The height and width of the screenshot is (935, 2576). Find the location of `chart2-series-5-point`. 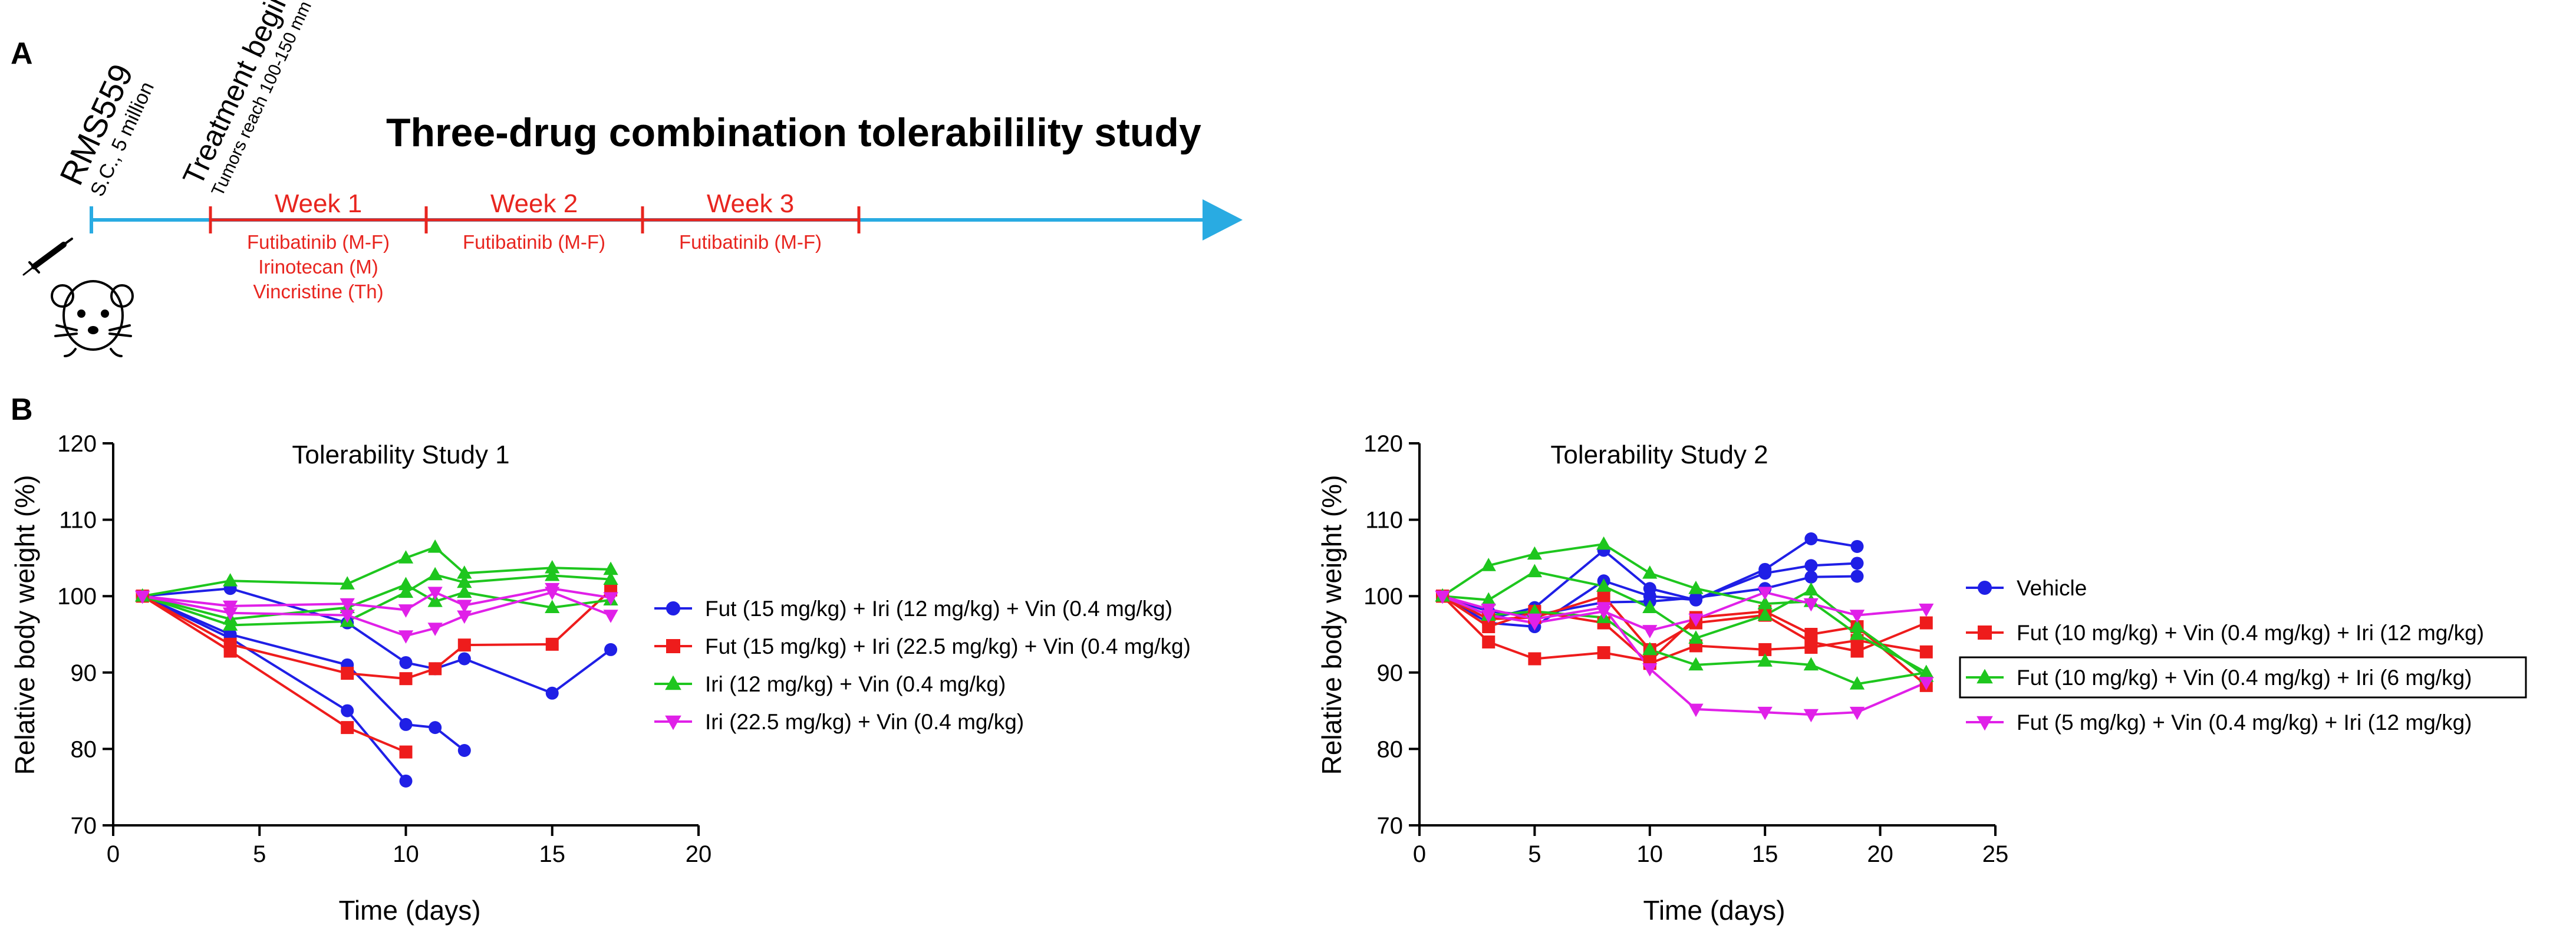

chart2-series-5-point is located at coordinates (1811, 647).